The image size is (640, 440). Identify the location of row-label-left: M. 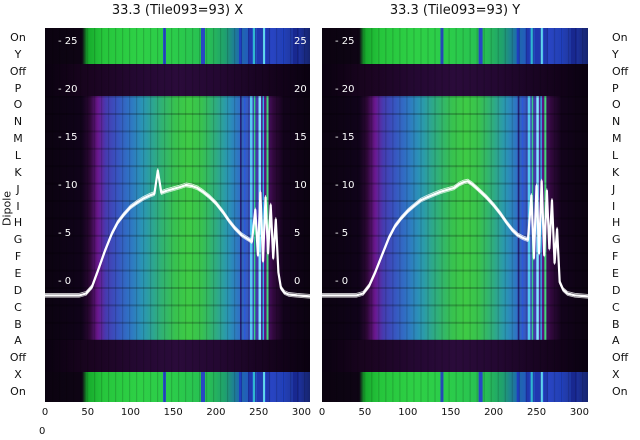
(18, 139).